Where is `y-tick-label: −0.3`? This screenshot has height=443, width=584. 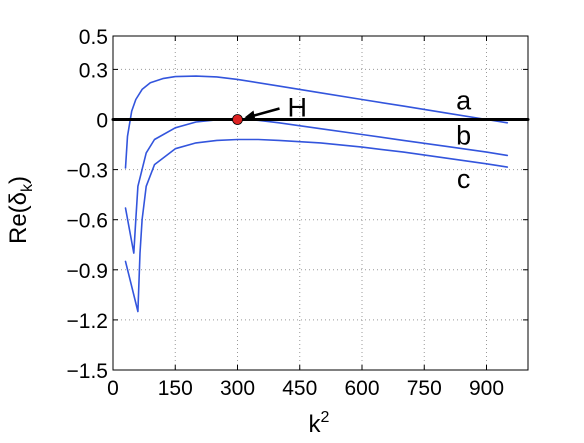 y-tick-label: −0.3 is located at coordinates (87, 171).